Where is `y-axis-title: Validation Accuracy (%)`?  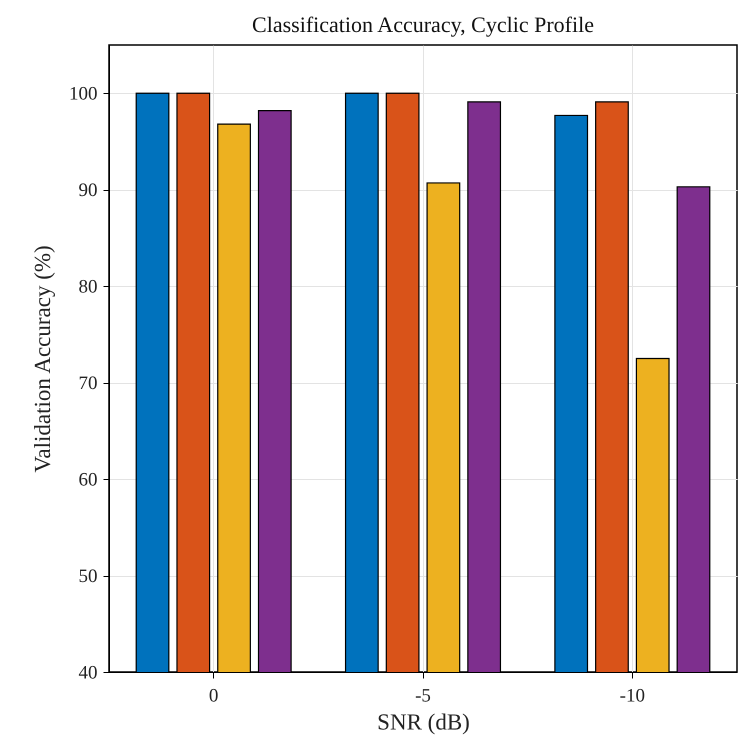
y-axis-title: Validation Accuracy (%) is located at coordinates (42, 359).